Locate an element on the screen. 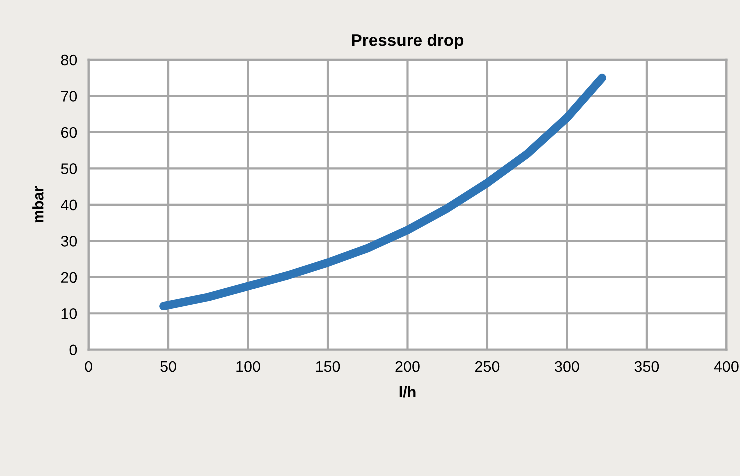 The width and height of the screenshot is (740, 476). x-tick-label: 200 is located at coordinates (408, 366).